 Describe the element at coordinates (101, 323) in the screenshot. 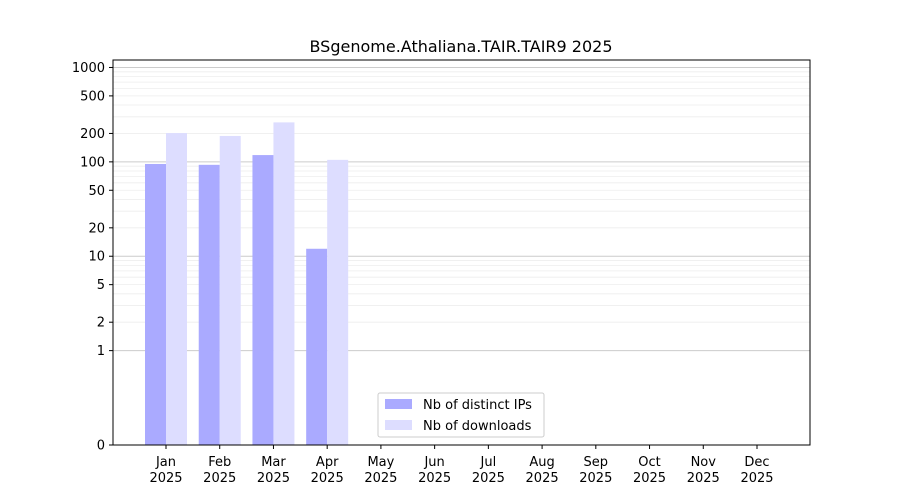

I see `y-tick-label: 2` at that location.